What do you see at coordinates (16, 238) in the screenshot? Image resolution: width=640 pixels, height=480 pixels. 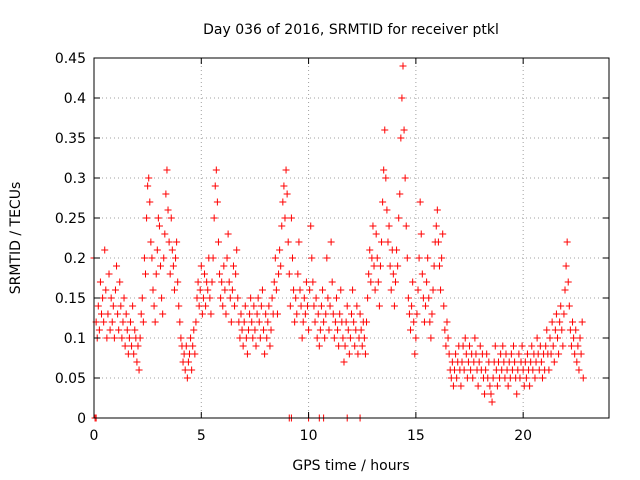 I see `y-axis-label: SRMTID / TECUs` at bounding box center [16, 238].